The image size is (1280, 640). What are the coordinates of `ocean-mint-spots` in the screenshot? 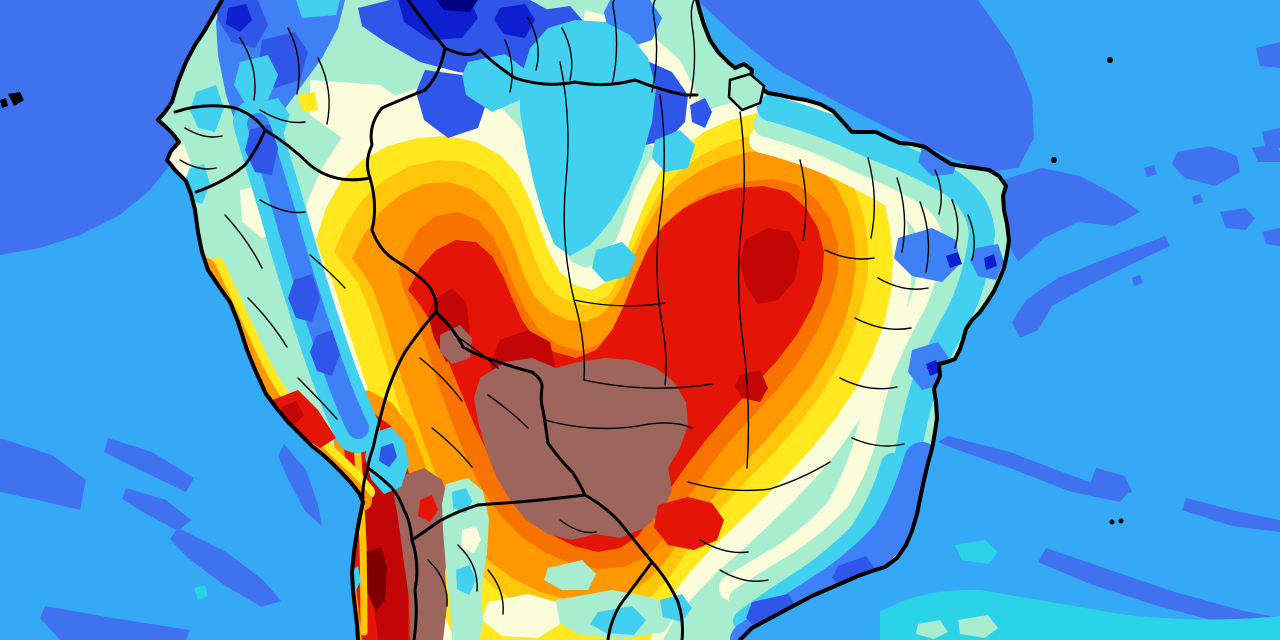 It's located at (957, 627).